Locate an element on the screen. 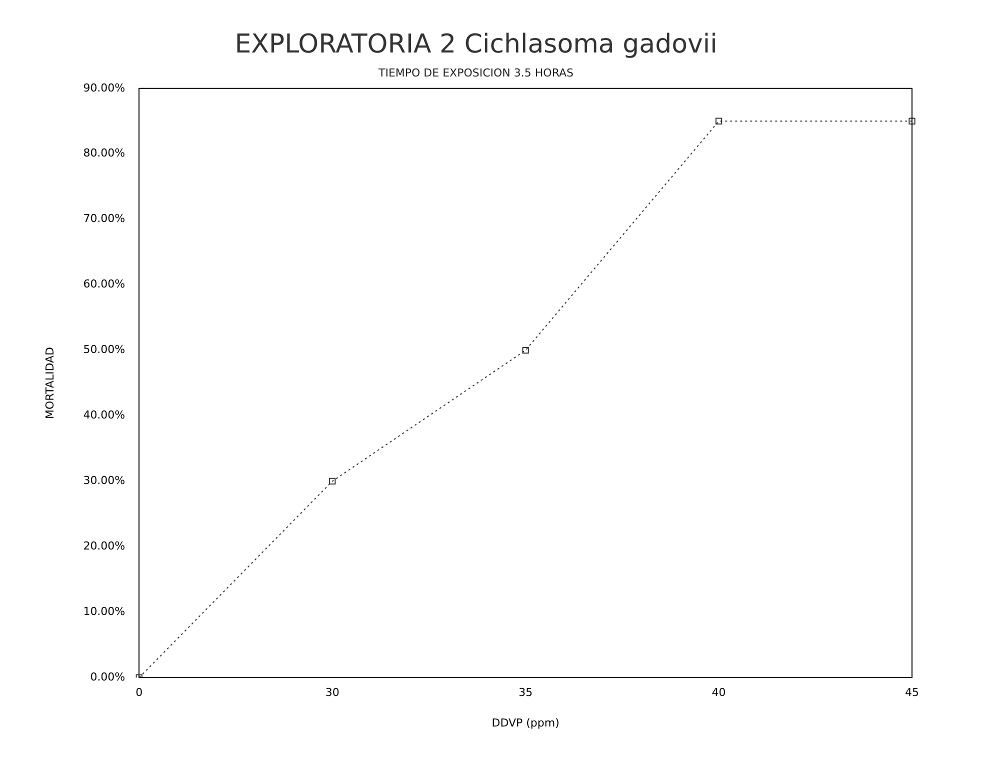  y-tick-label: 10.00% is located at coordinates (104, 611).